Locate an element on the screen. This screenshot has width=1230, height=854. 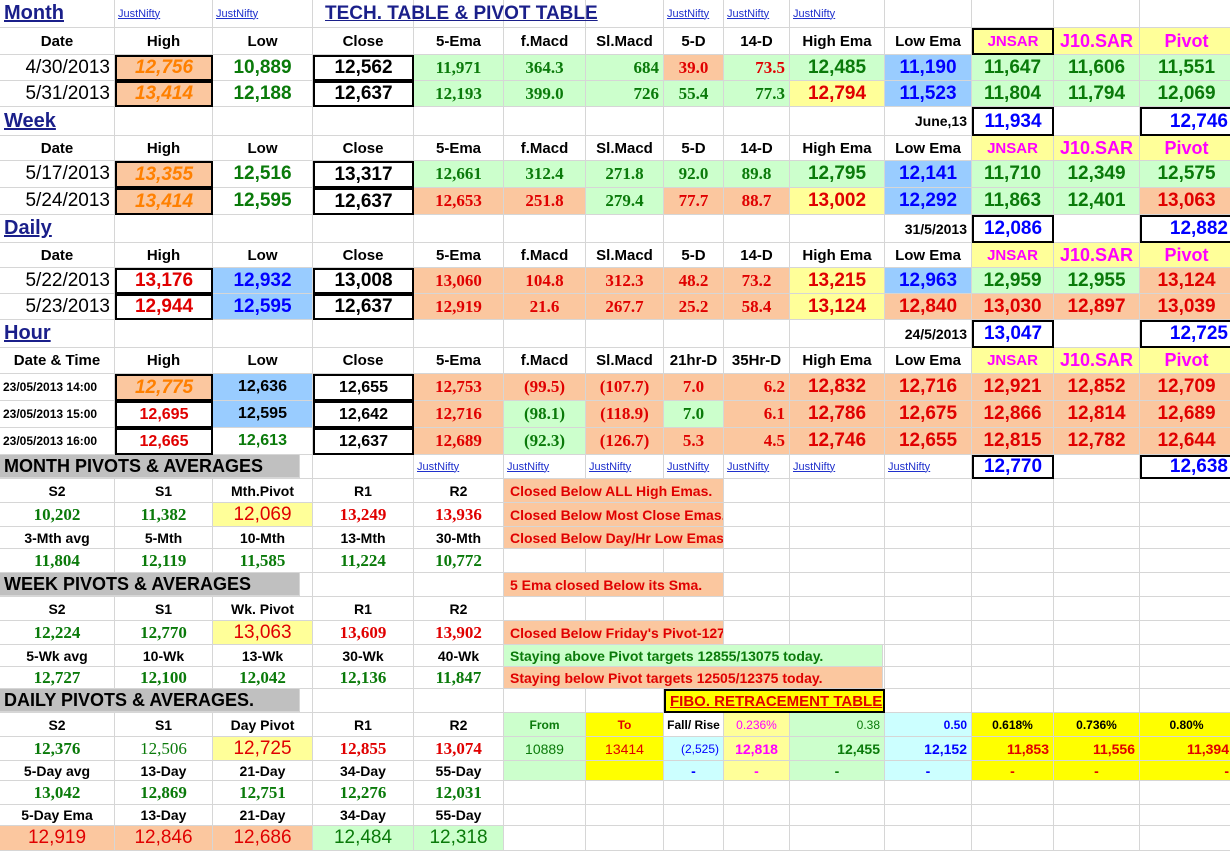
sheet-cell: 11,606 is located at coordinates (1097, 68).